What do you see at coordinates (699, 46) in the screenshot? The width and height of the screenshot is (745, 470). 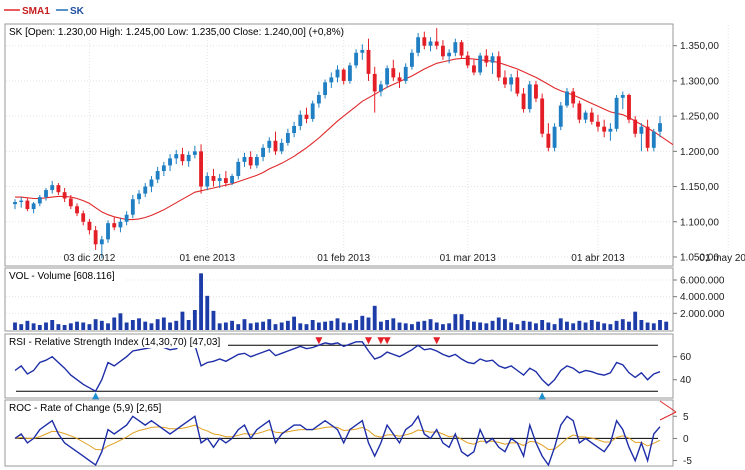 I see `price-tick-label: 1.350,00` at bounding box center [699, 46].